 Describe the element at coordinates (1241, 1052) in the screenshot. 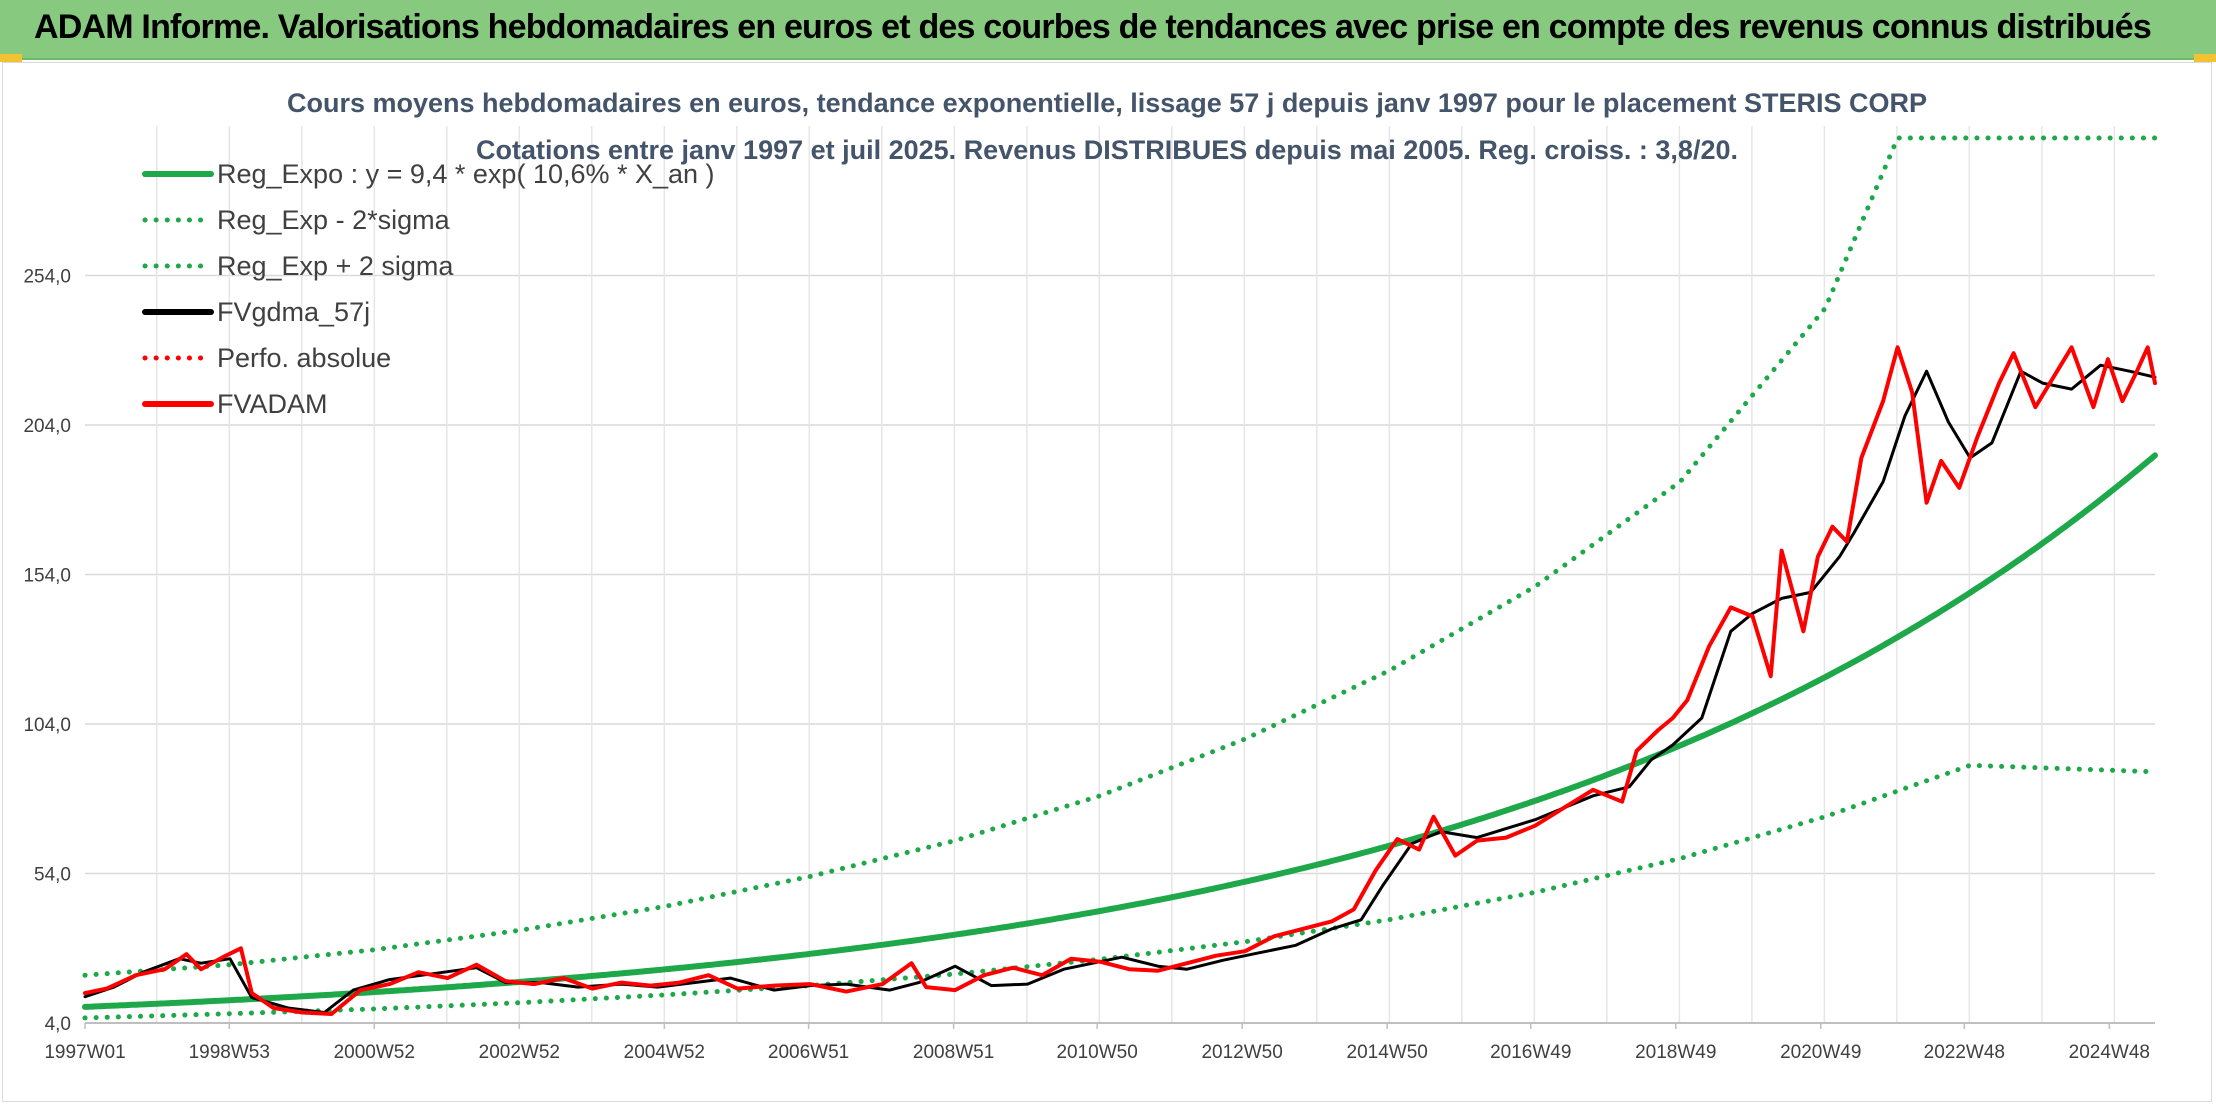

I see `x-tick-label: 2012W50` at that location.